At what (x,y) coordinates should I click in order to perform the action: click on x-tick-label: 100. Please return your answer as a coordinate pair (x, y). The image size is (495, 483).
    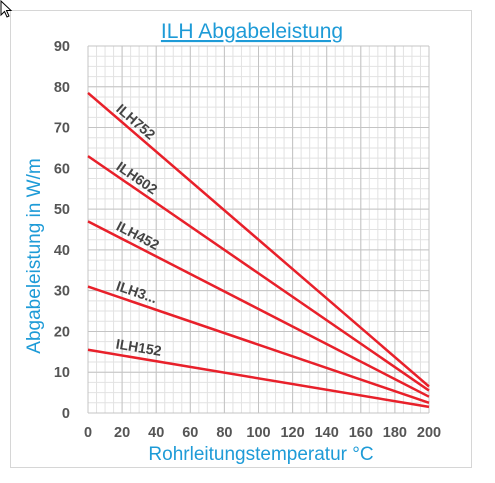
    Looking at the image, I should click on (258, 433).